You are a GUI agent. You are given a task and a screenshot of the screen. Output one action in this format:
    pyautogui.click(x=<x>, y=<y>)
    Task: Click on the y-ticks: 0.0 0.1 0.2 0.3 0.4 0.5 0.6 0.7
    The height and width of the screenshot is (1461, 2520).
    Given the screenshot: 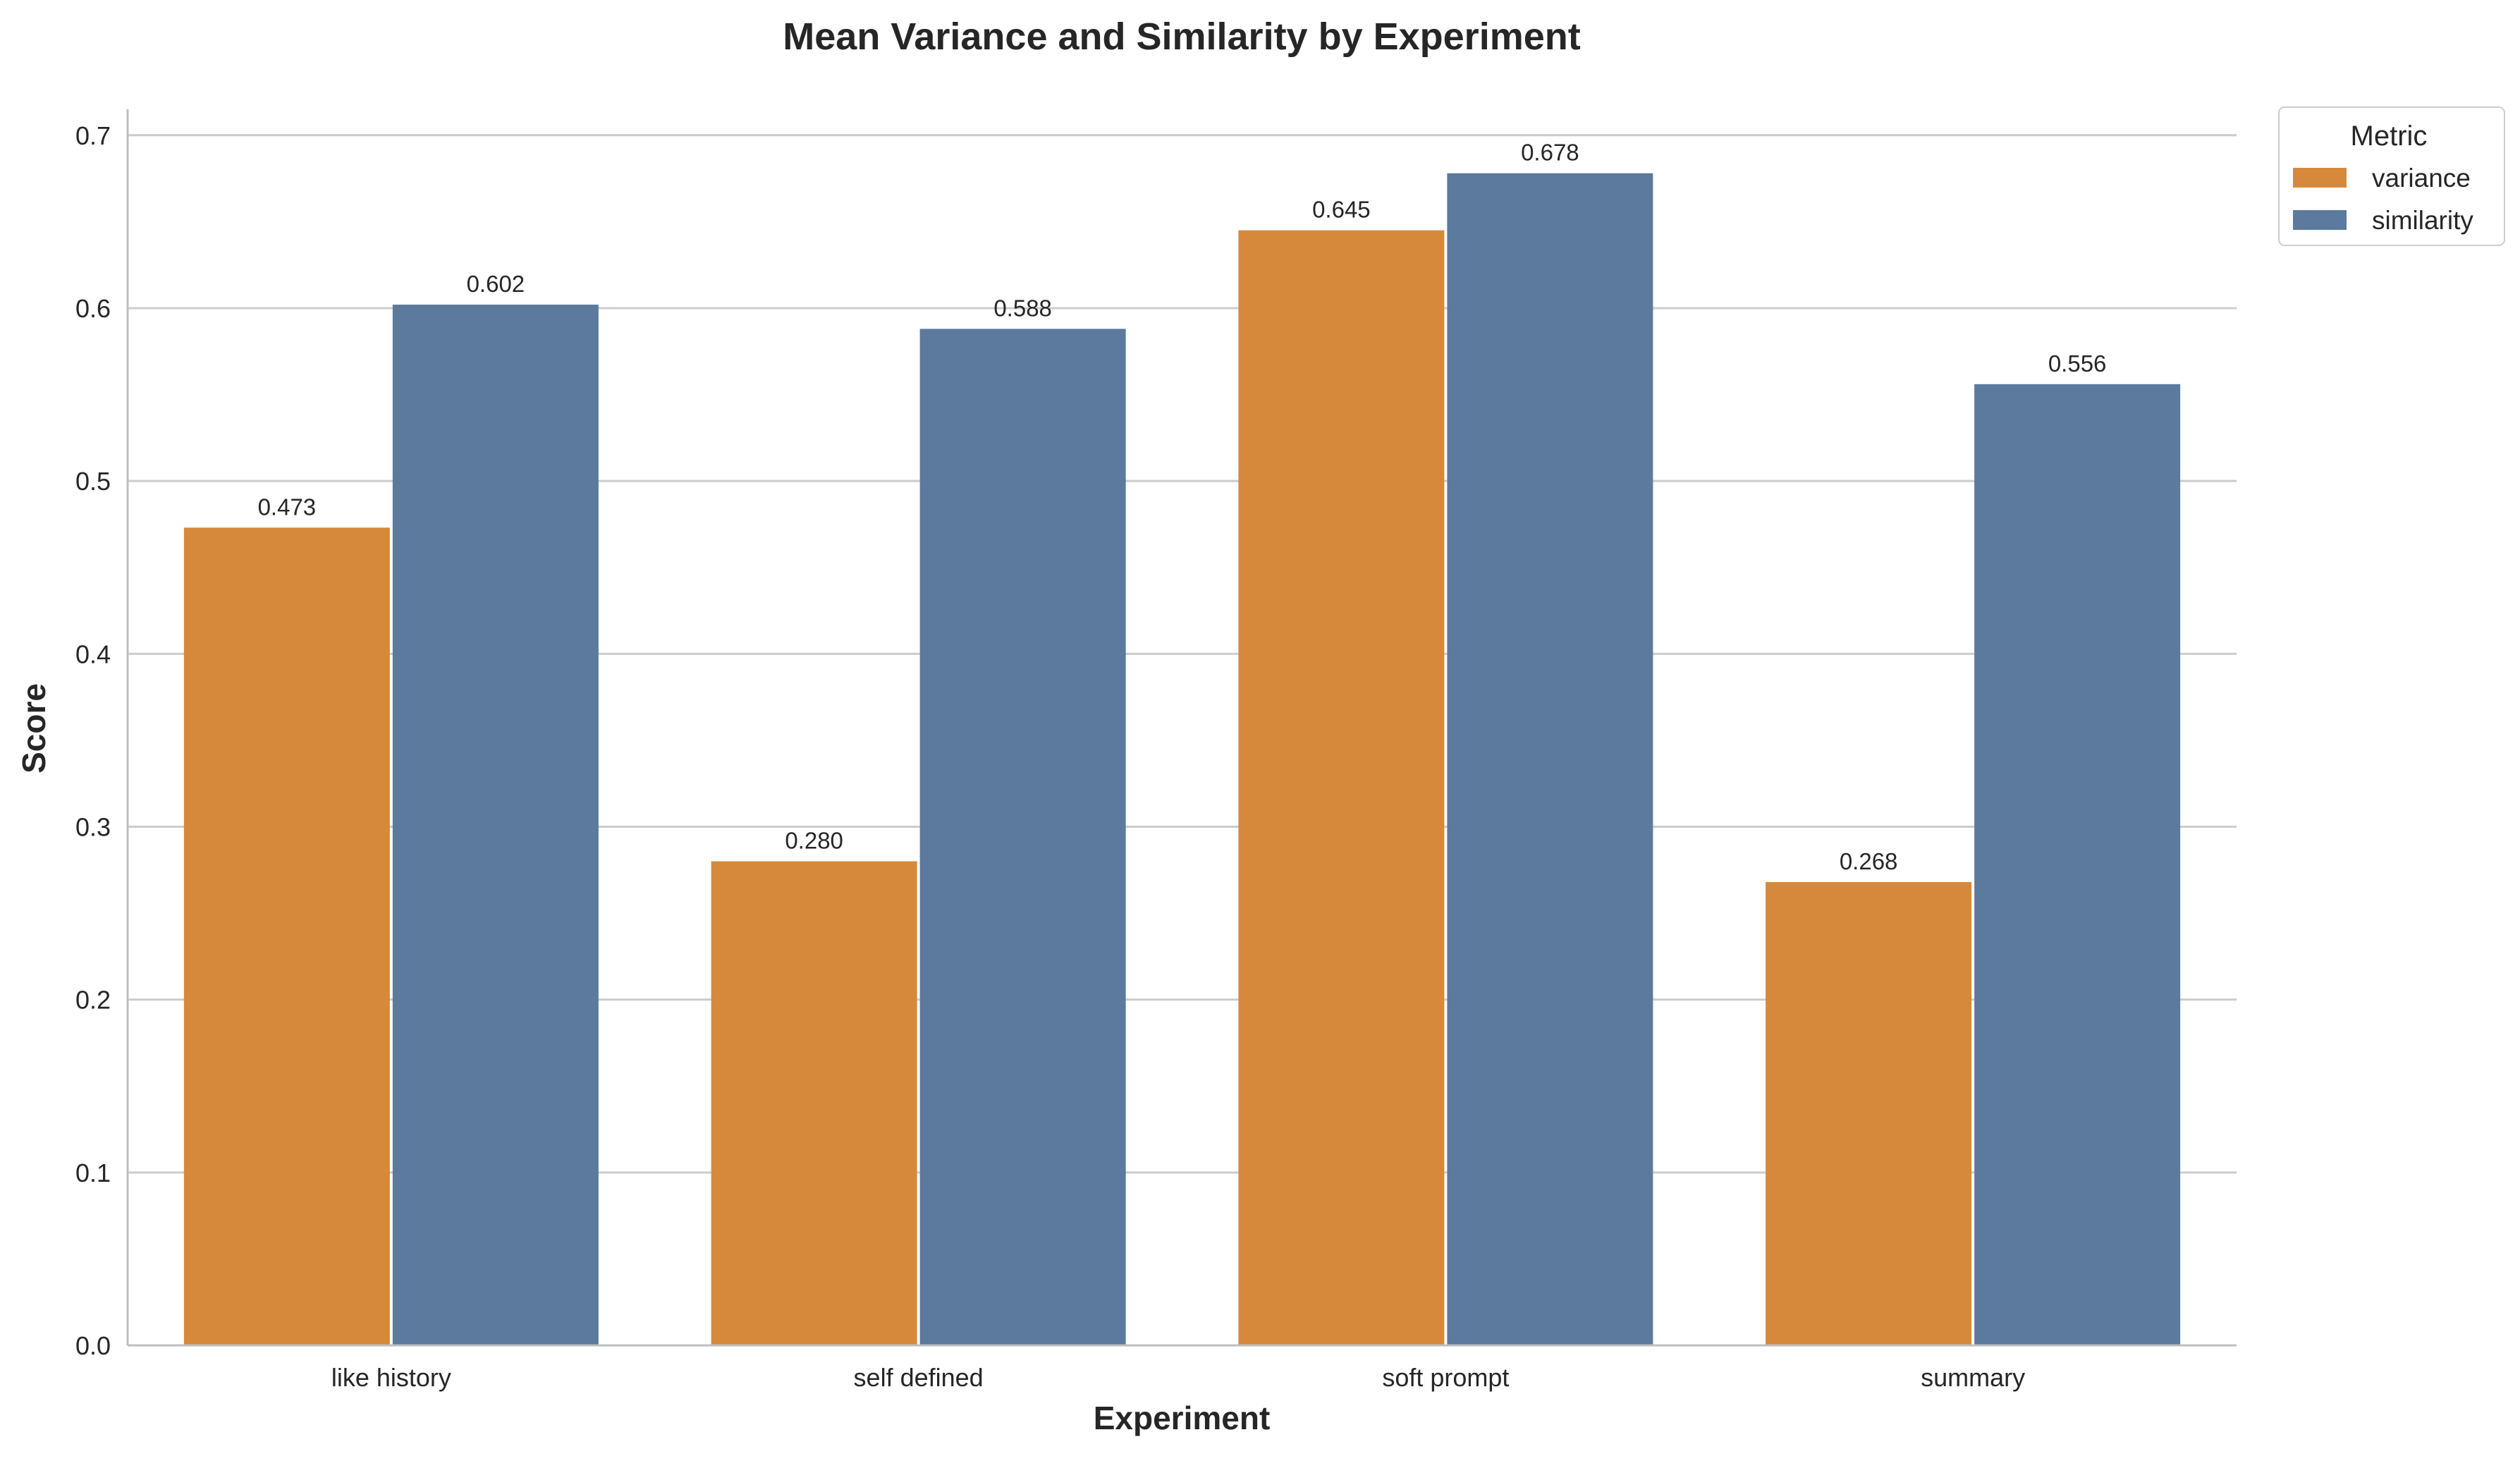 What is the action you would take?
    pyautogui.click(x=93, y=740)
    